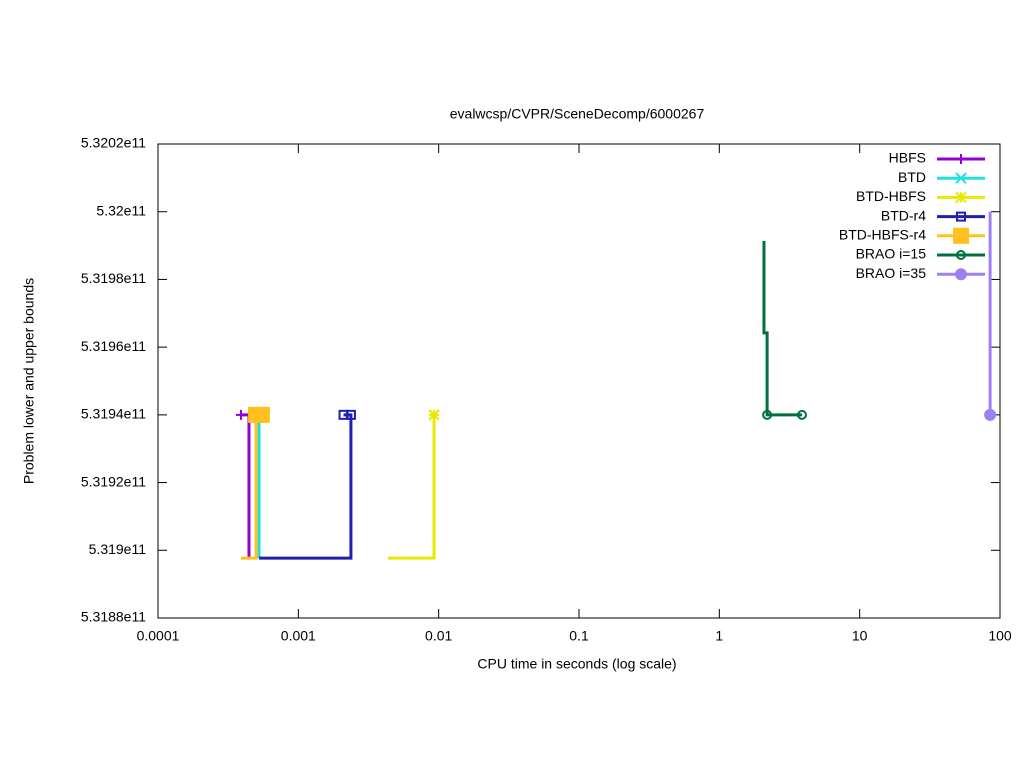 The height and width of the screenshot is (768, 1024). What do you see at coordinates (298, 636) in the screenshot?
I see `x-tick-label: 0.001` at bounding box center [298, 636].